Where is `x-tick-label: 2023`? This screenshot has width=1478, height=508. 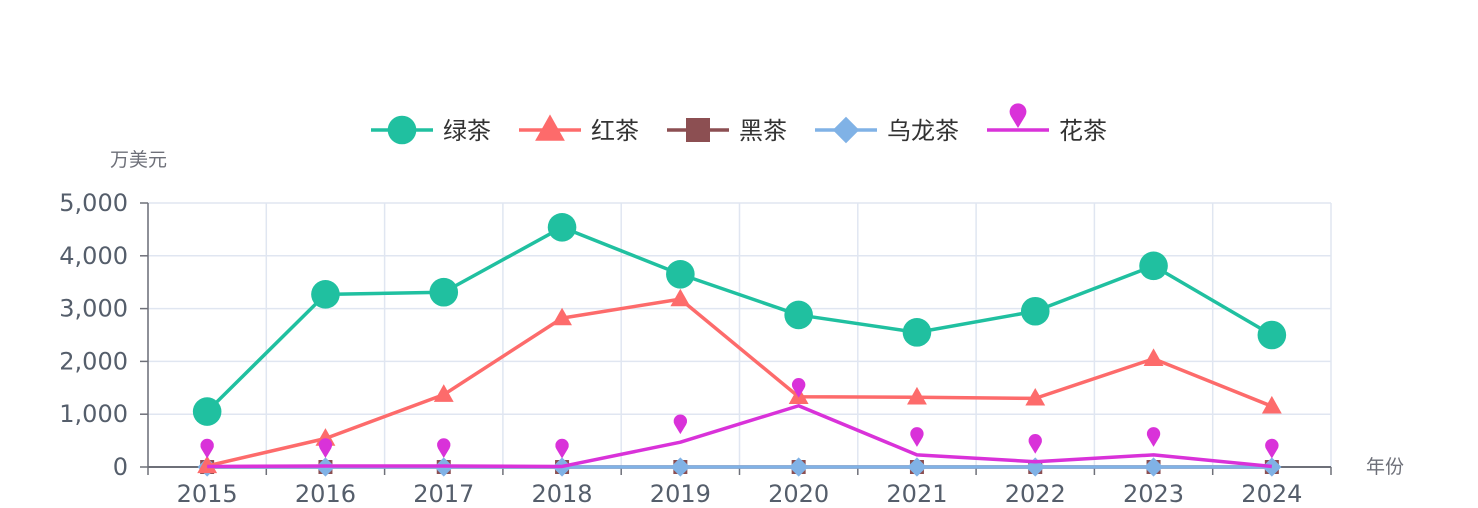
x-tick-label: 2023 is located at coordinates (1153, 494).